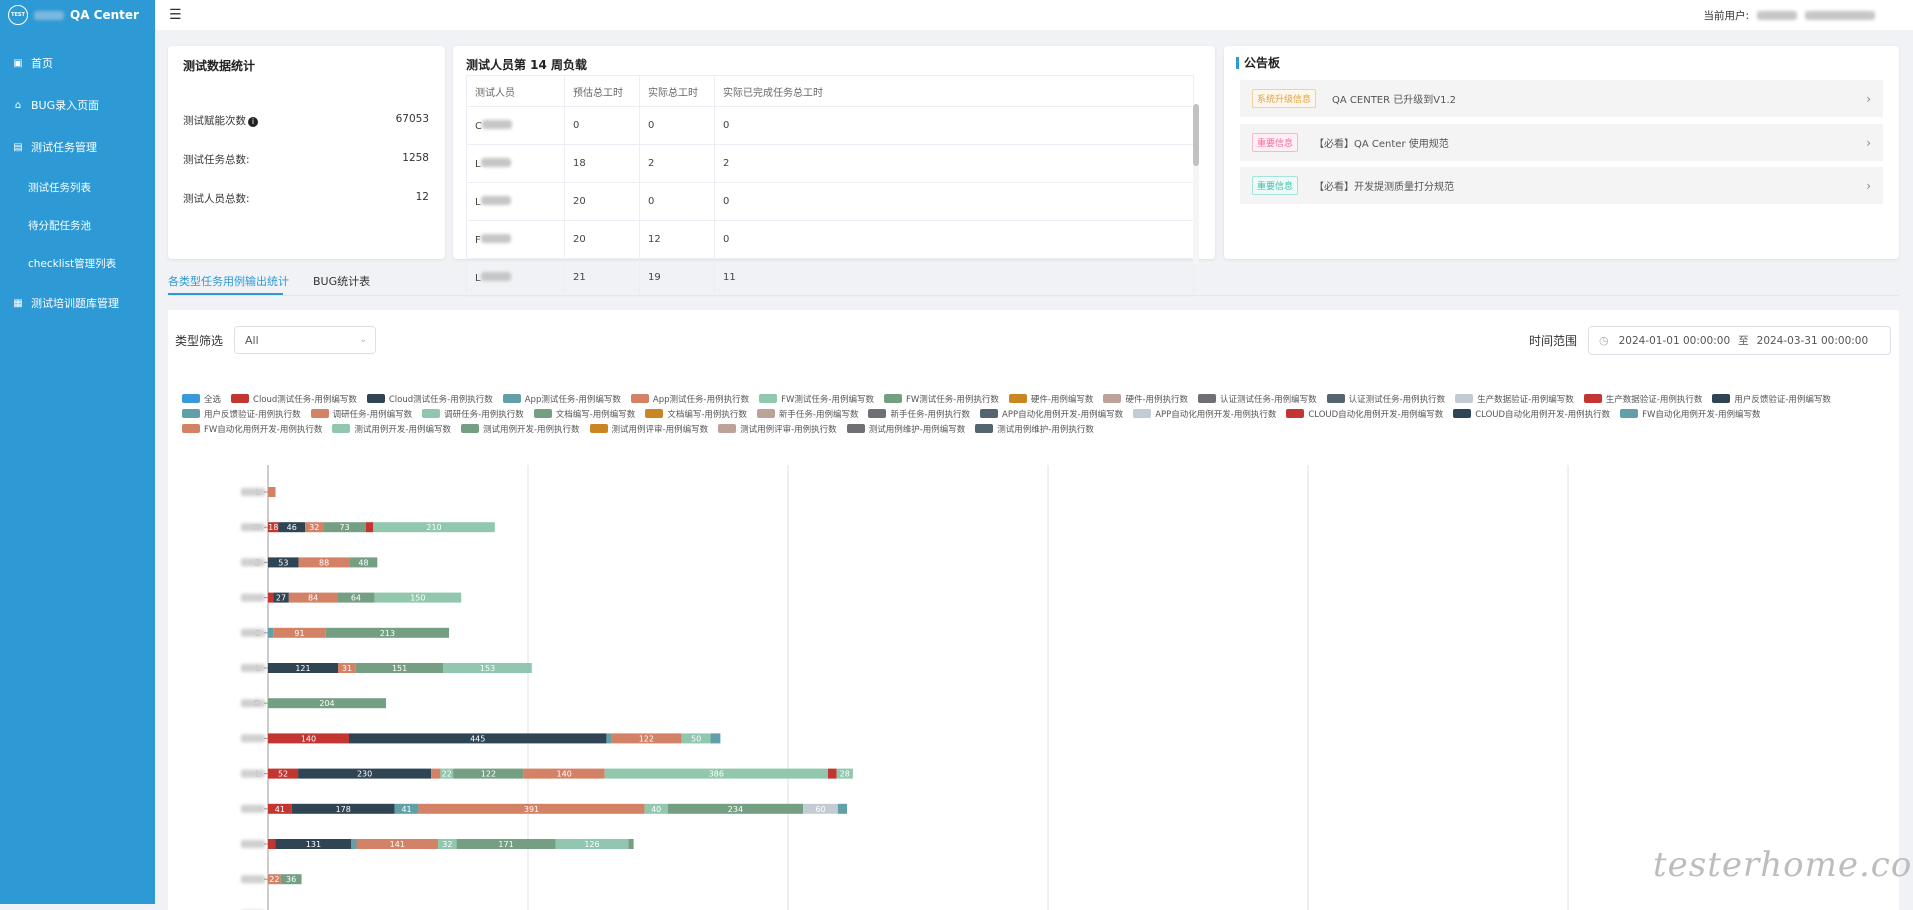  Describe the element at coordinates (1257, 400) in the screenshot. I see `legend-item: 认证测试任务-用例编写数` at that location.